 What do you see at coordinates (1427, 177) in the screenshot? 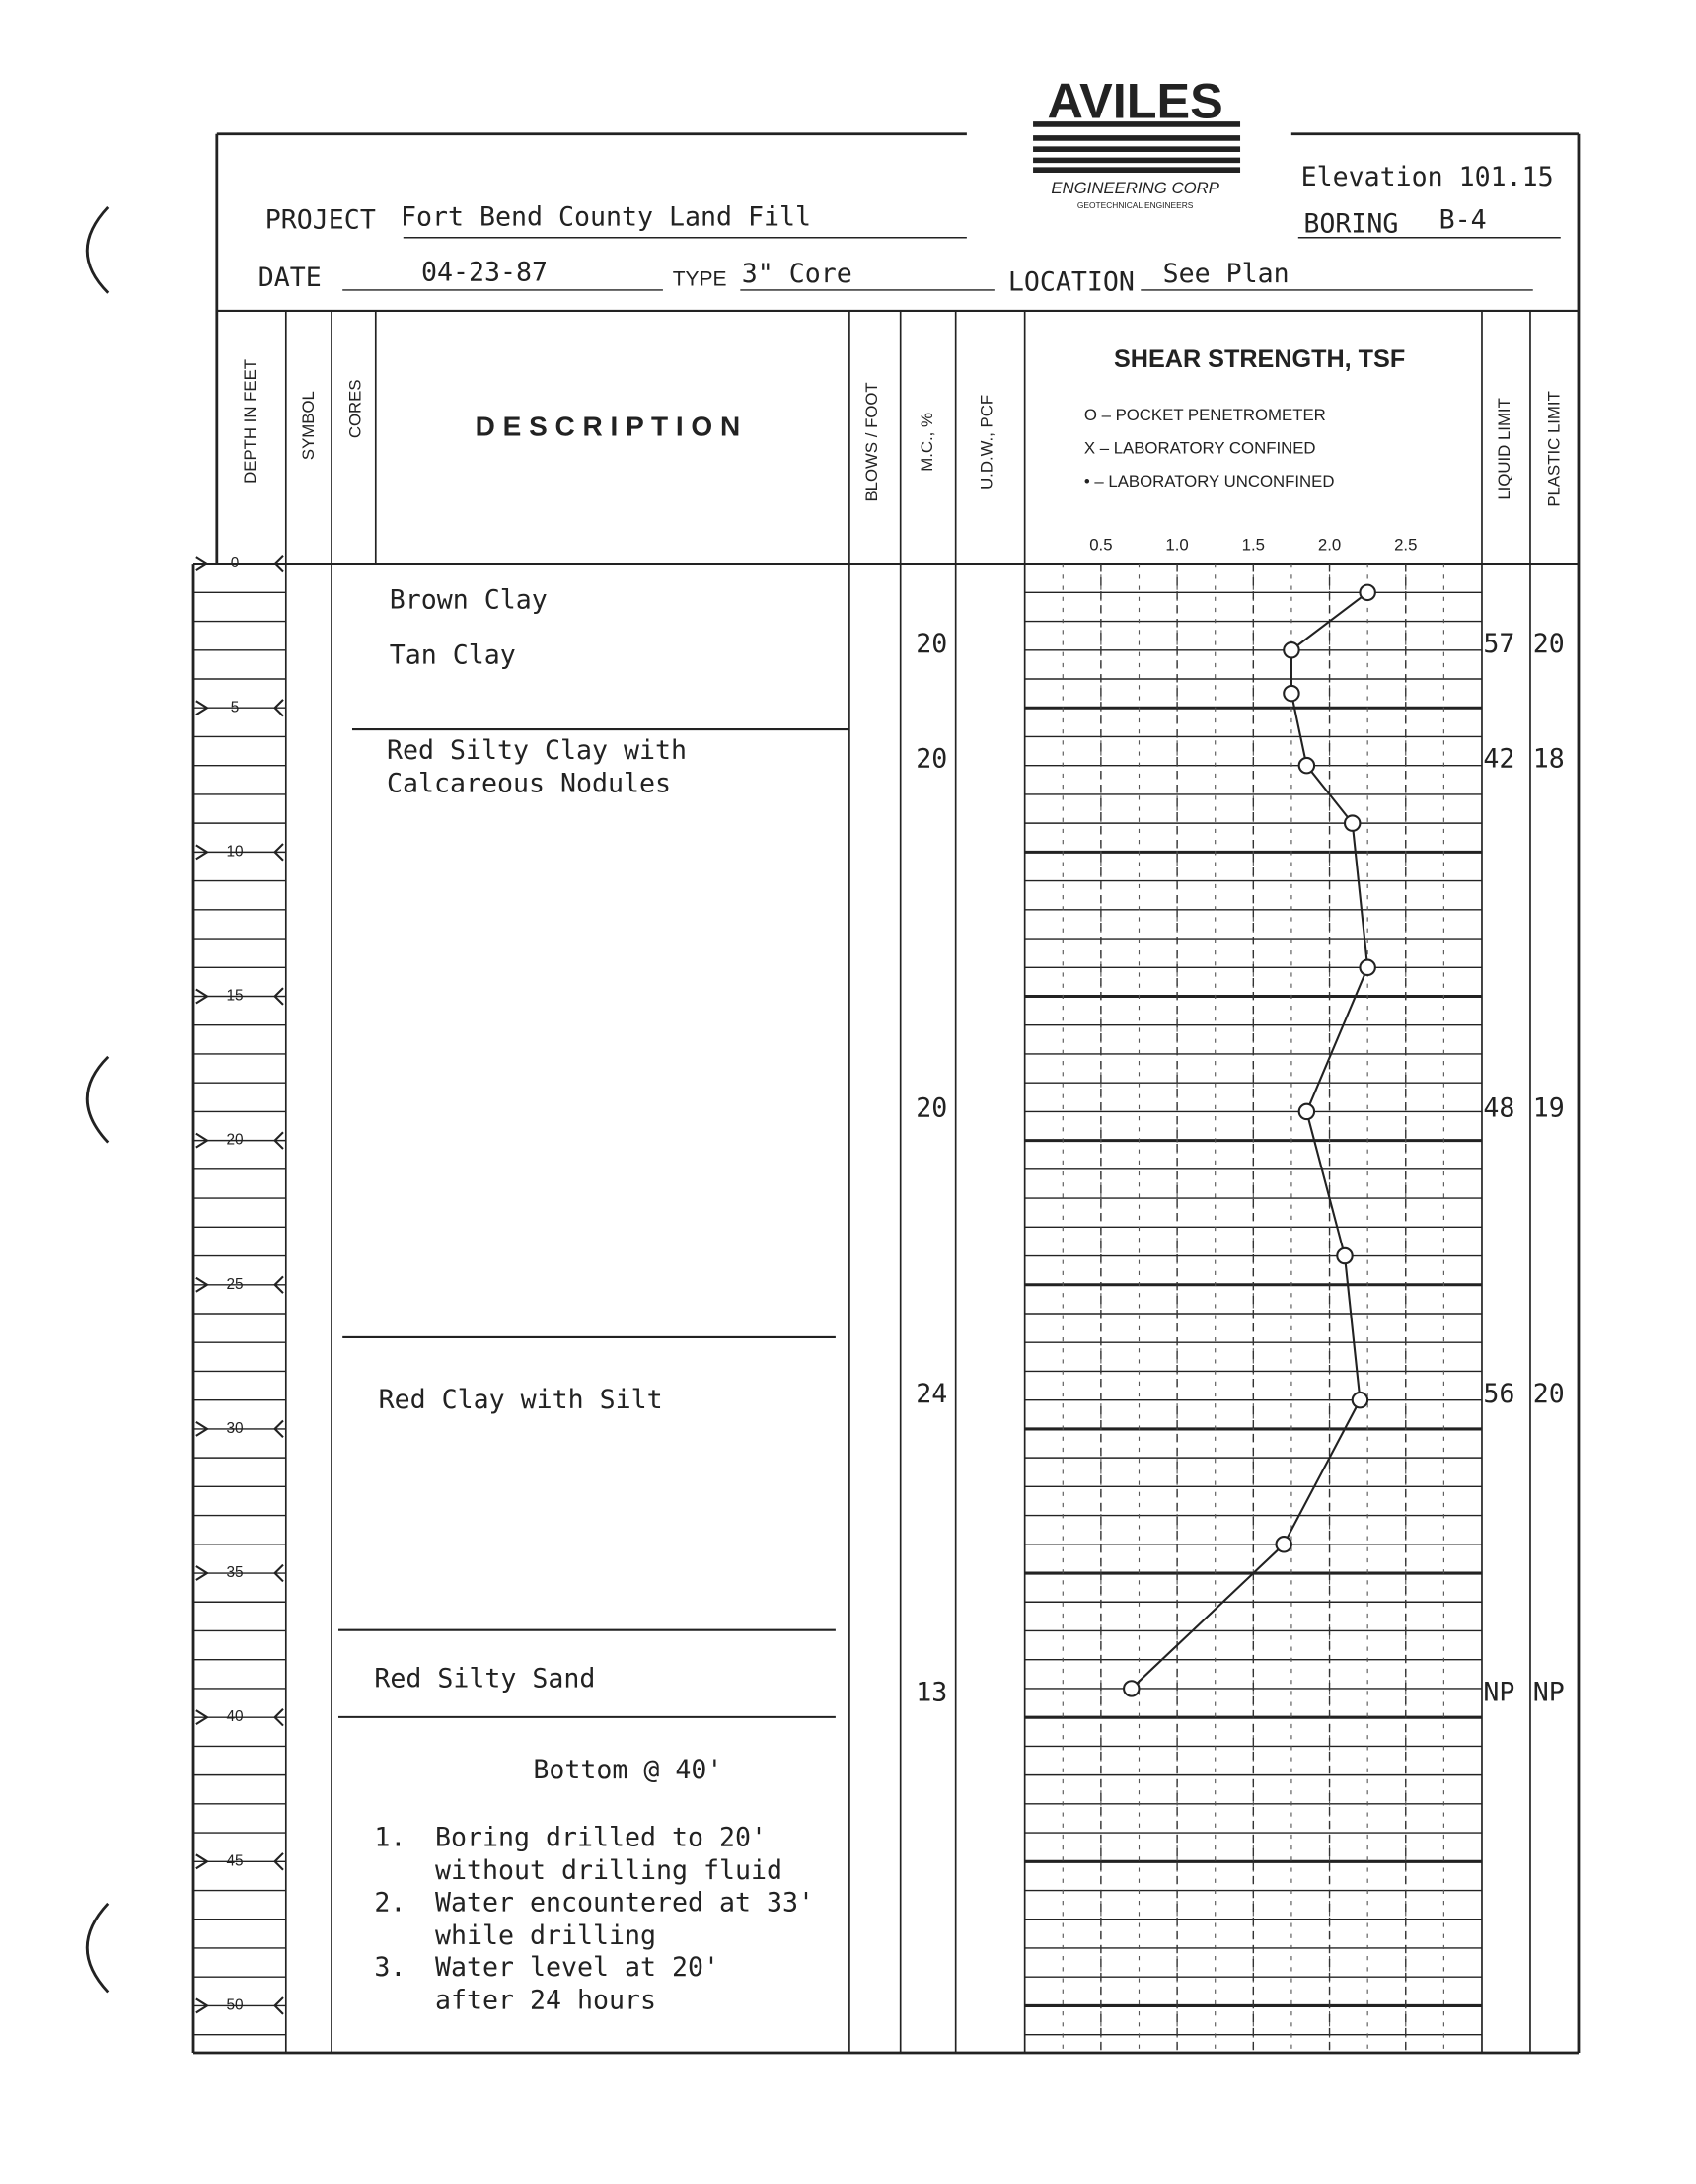
I see `elevation: Elevation 101.15` at bounding box center [1427, 177].